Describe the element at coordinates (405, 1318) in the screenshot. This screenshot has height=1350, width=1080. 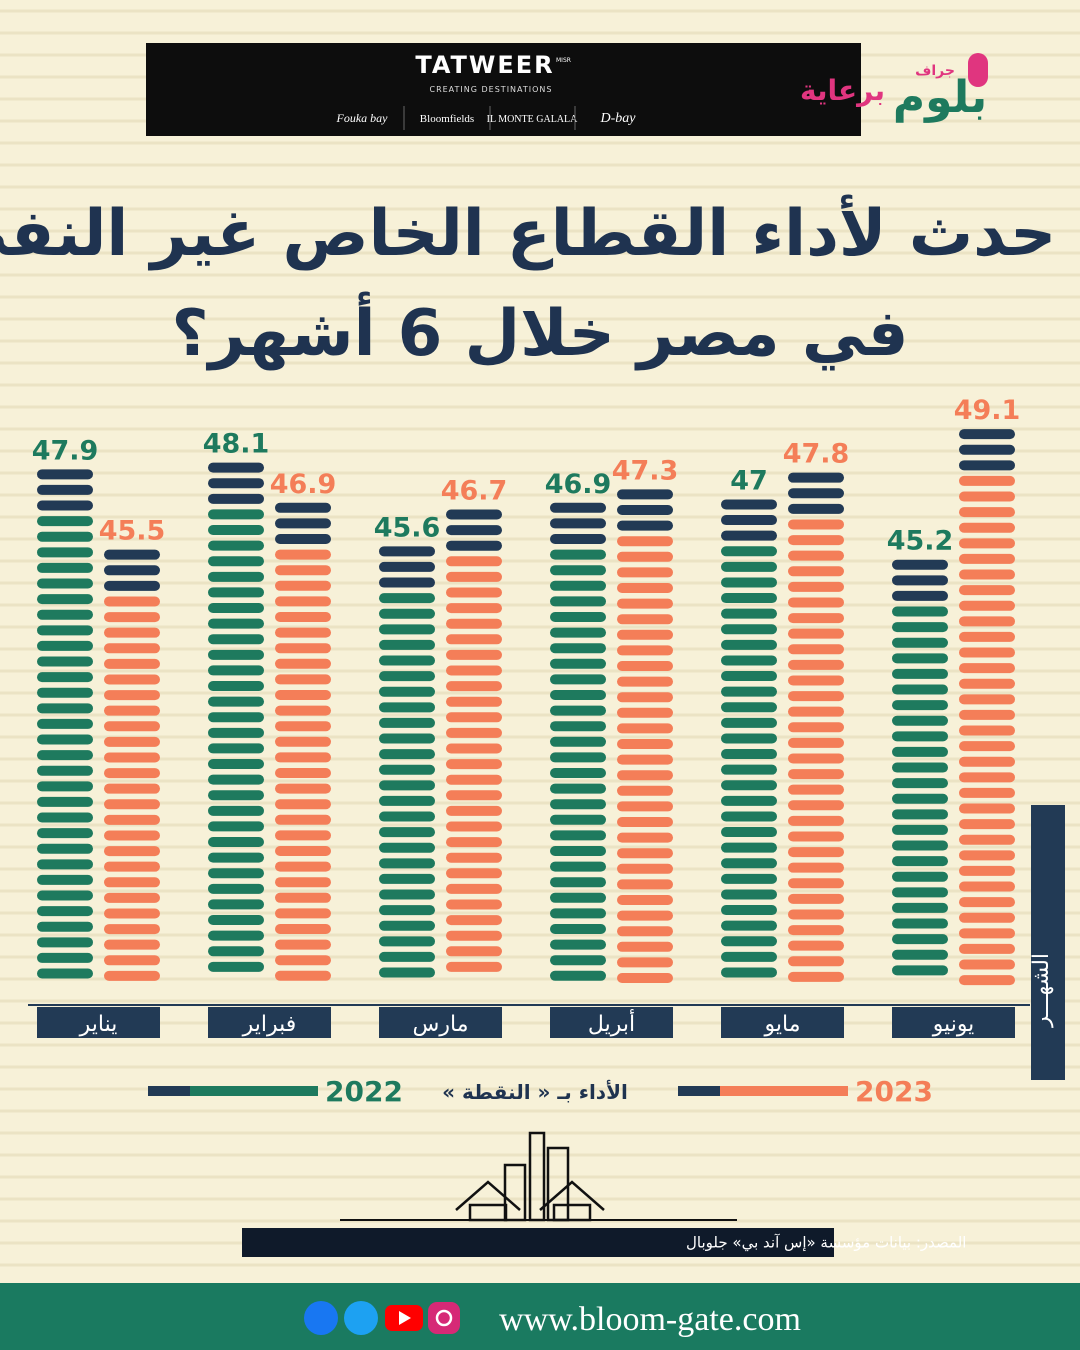
I see `youtube-play` at that location.